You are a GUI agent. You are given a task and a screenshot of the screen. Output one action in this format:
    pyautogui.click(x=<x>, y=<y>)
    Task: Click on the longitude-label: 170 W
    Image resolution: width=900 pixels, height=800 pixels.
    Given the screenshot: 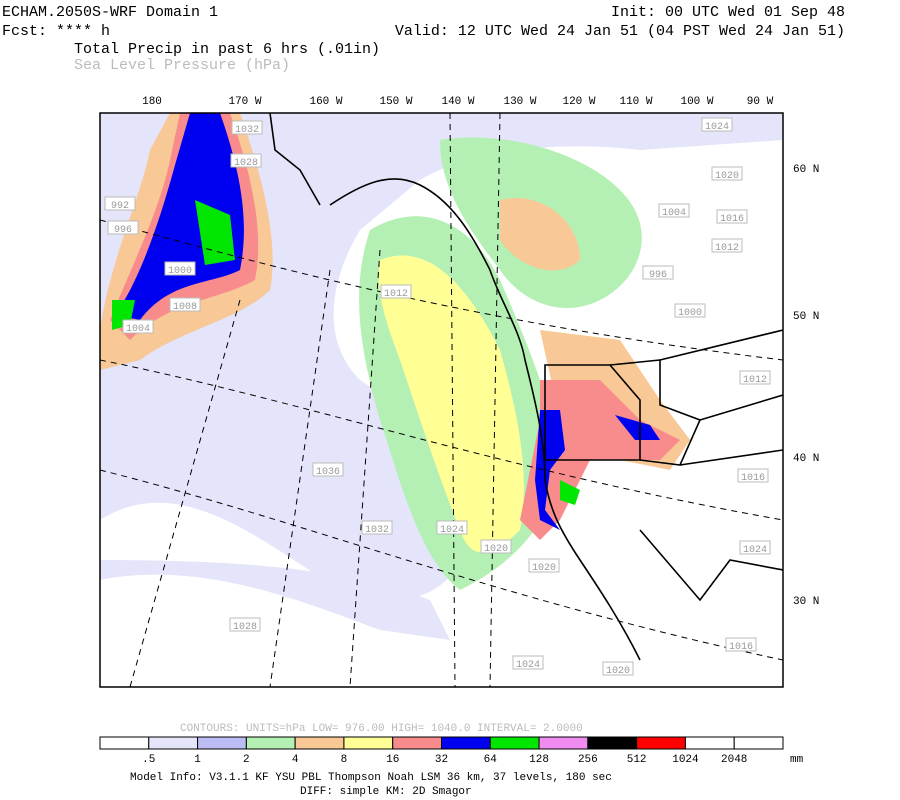 What is the action you would take?
    pyautogui.click(x=244, y=102)
    